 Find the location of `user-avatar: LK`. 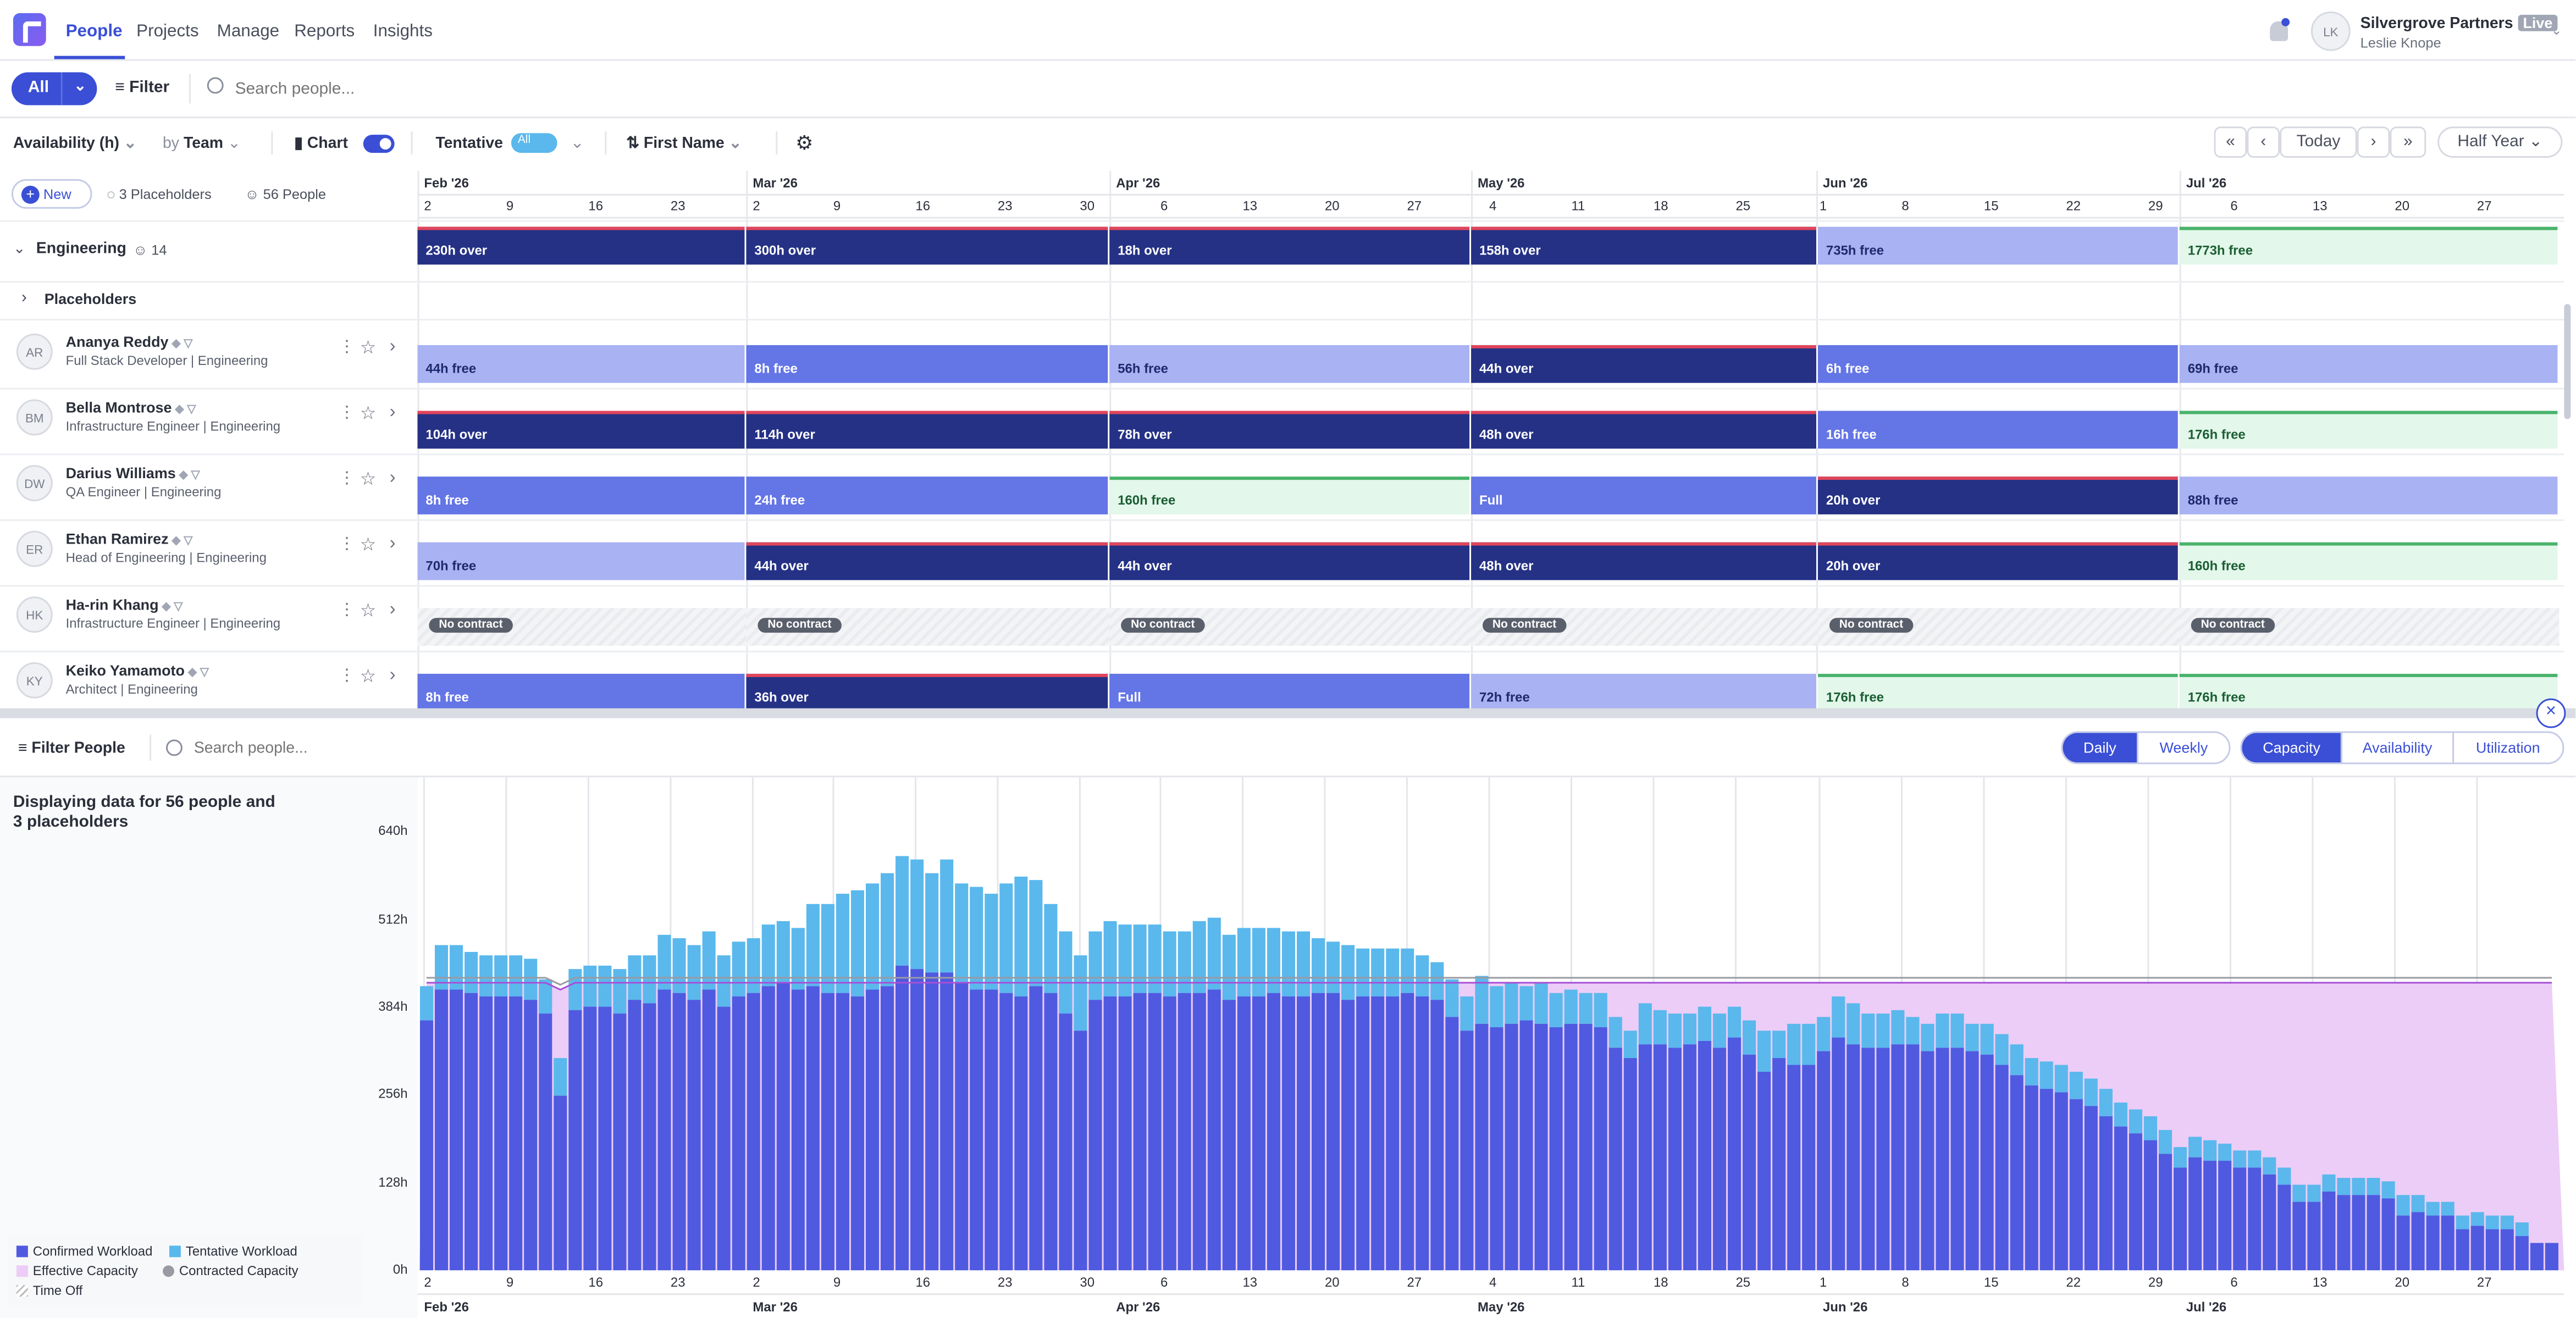

user-avatar: LK is located at coordinates (2330, 31).